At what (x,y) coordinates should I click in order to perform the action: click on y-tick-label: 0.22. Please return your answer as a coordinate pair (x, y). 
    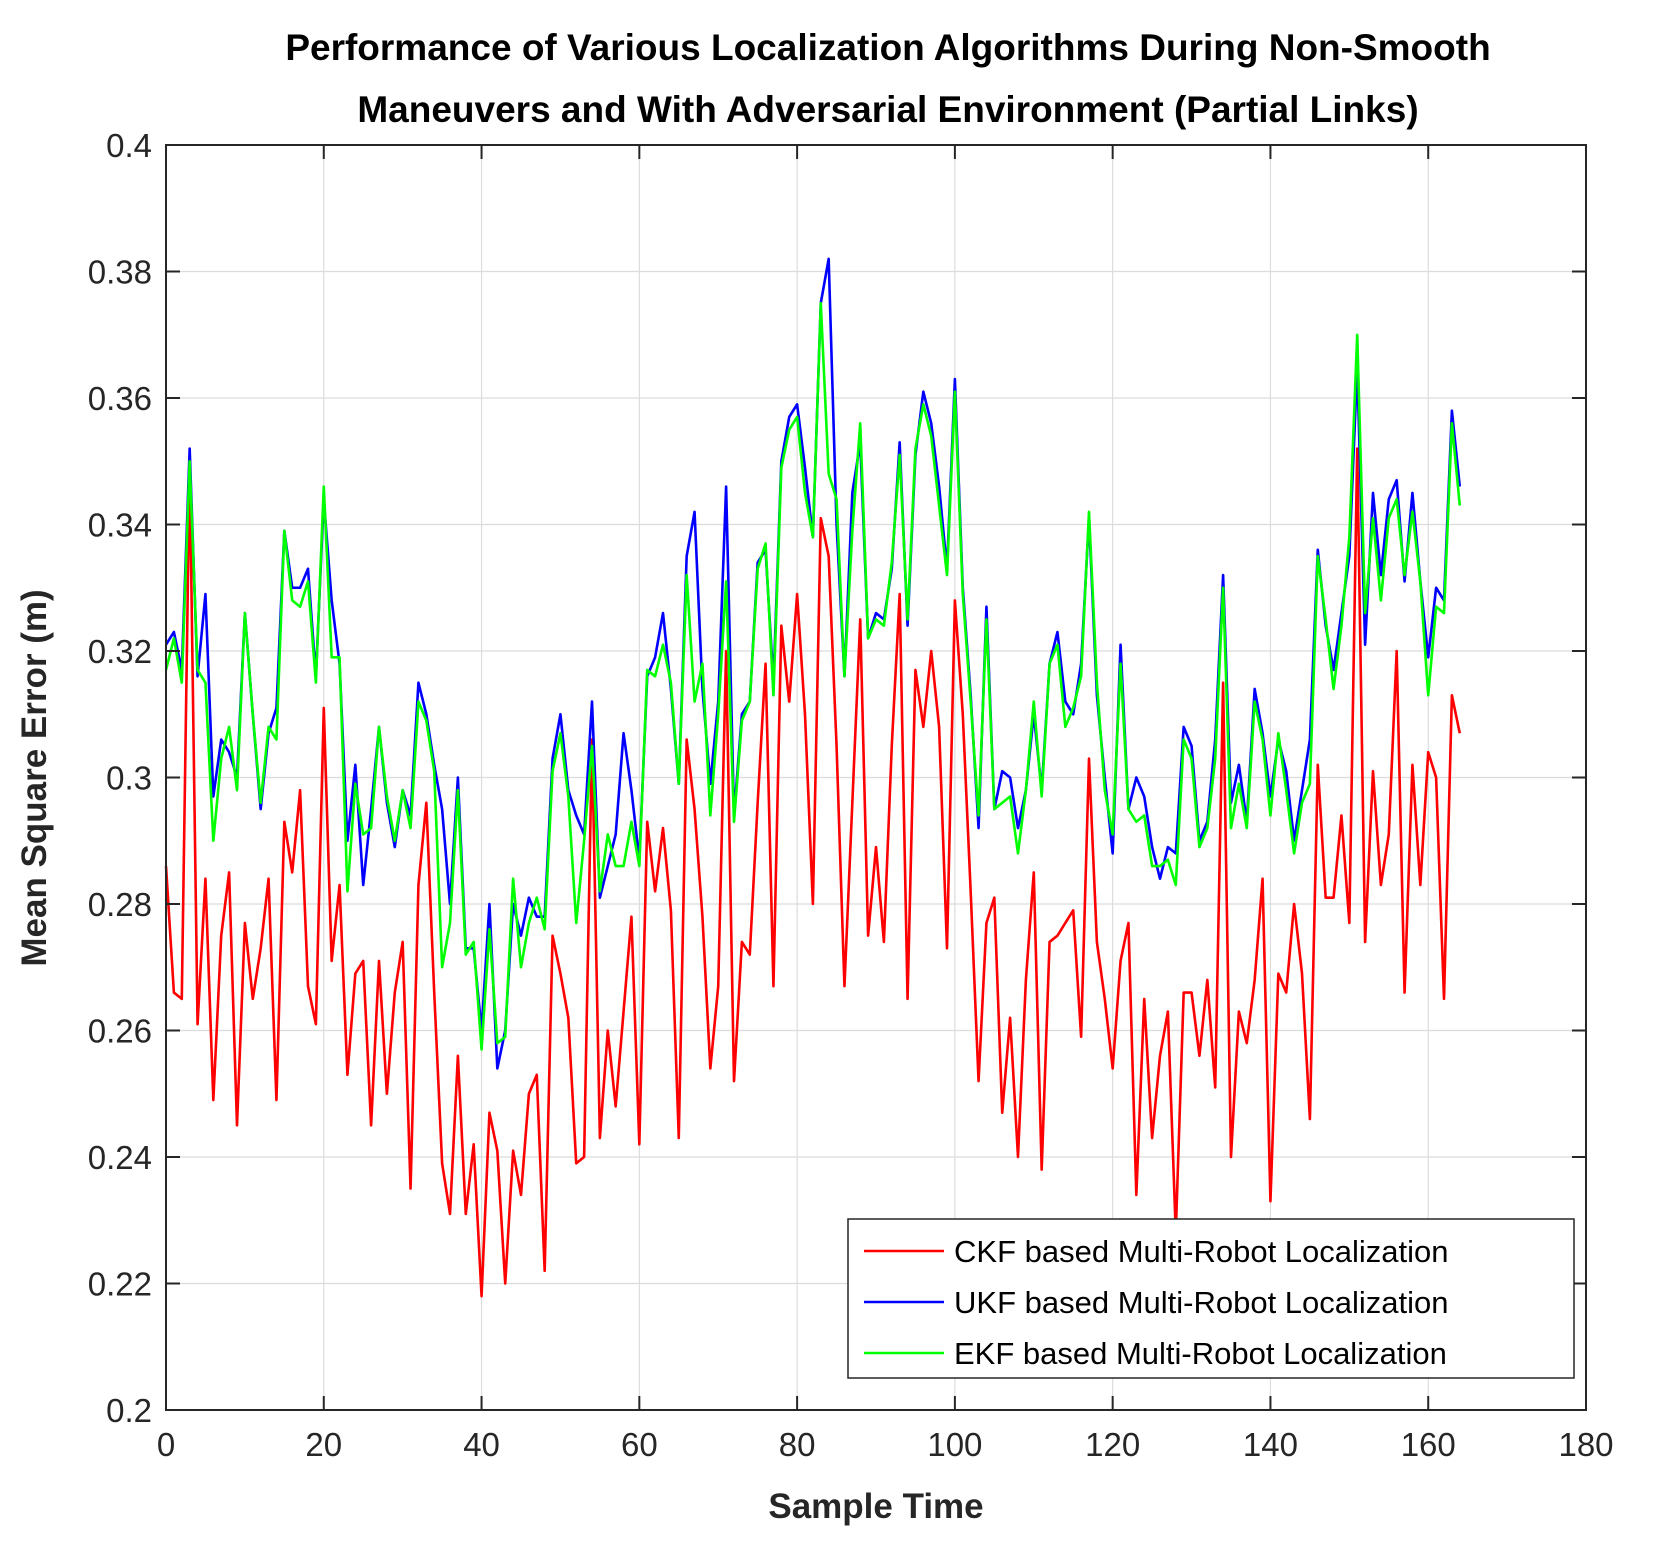
    Looking at the image, I should click on (120, 1284).